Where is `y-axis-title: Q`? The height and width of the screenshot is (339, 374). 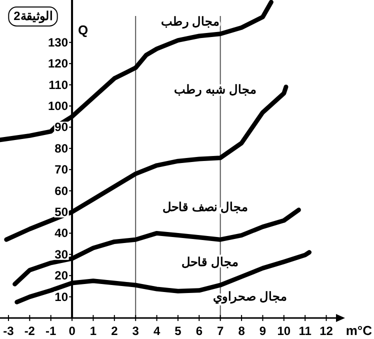 y-axis-title: Q is located at coordinates (83, 30).